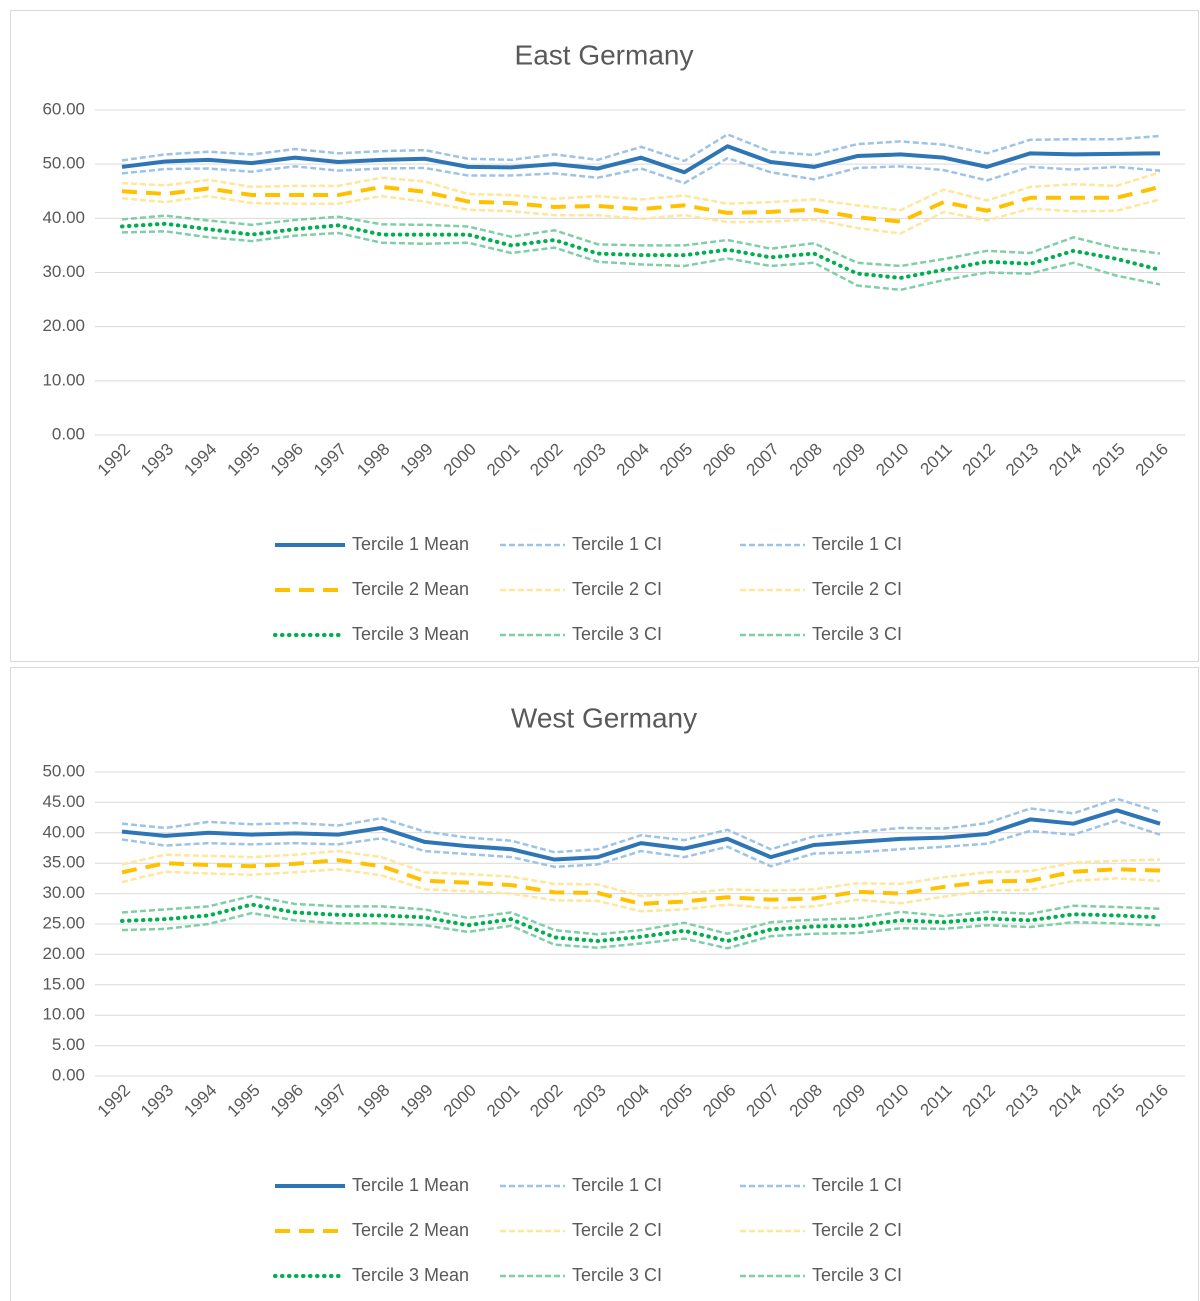 The width and height of the screenshot is (1200, 1301). I want to click on y-tick-label: 15.00, so click(63, 983).